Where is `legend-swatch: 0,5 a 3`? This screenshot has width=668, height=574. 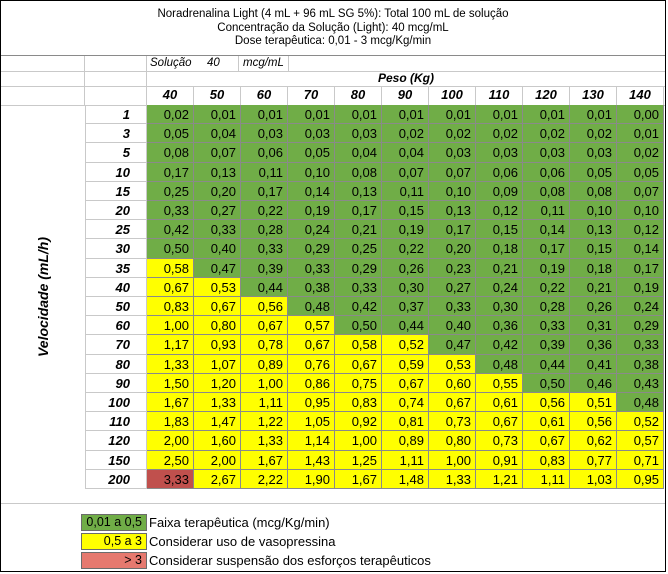 legend-swatch: 0,5 a 3 is located at coordinates (114, 541).